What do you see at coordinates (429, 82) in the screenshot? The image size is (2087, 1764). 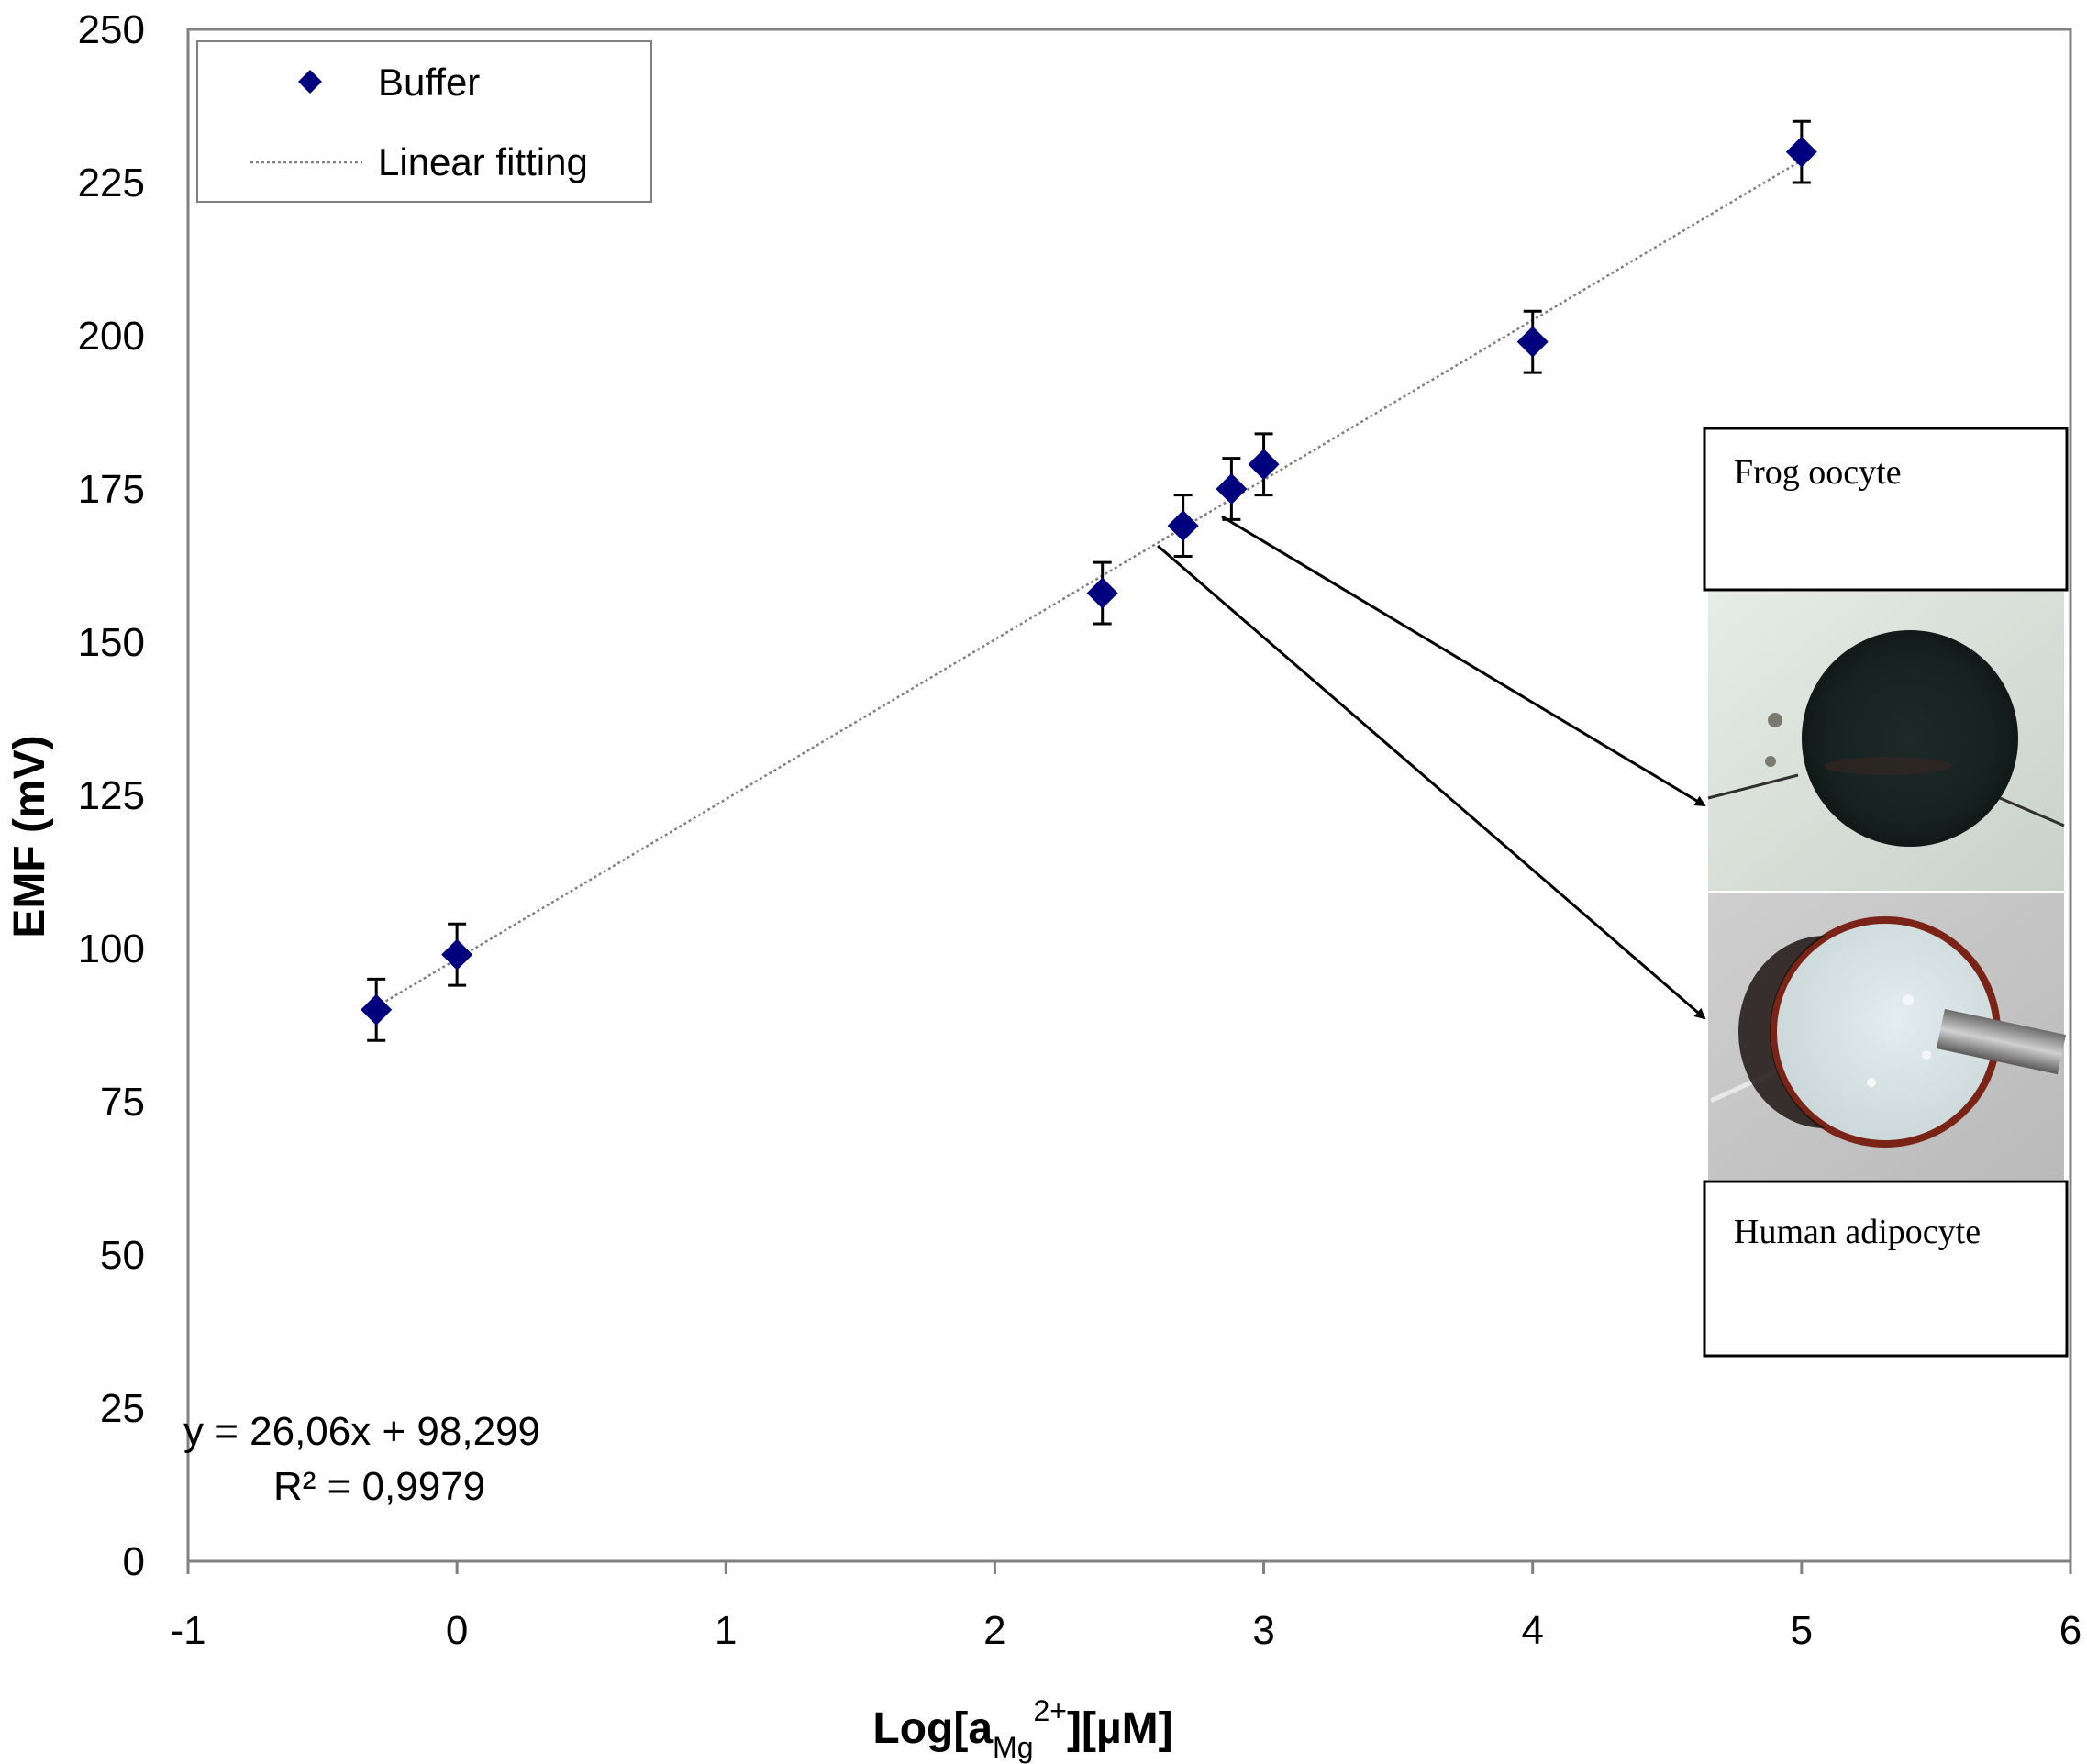 I see `legend-label-buffer: Buffer` at bounding box center [429, 82].